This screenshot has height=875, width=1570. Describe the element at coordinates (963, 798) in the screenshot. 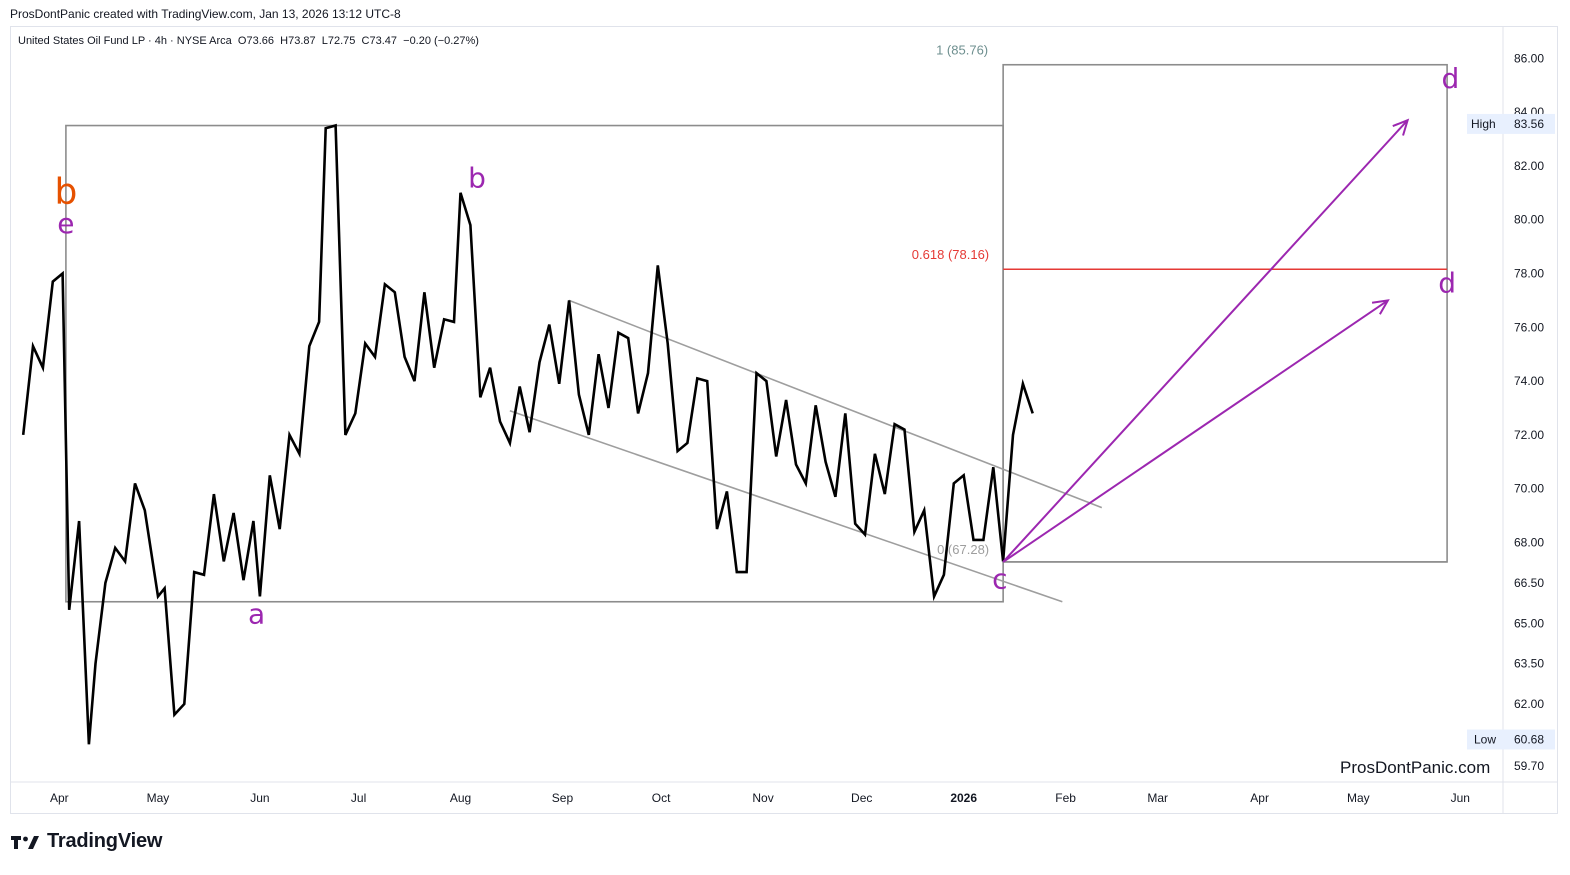

I see `time-tick-label: 2026` at that location.